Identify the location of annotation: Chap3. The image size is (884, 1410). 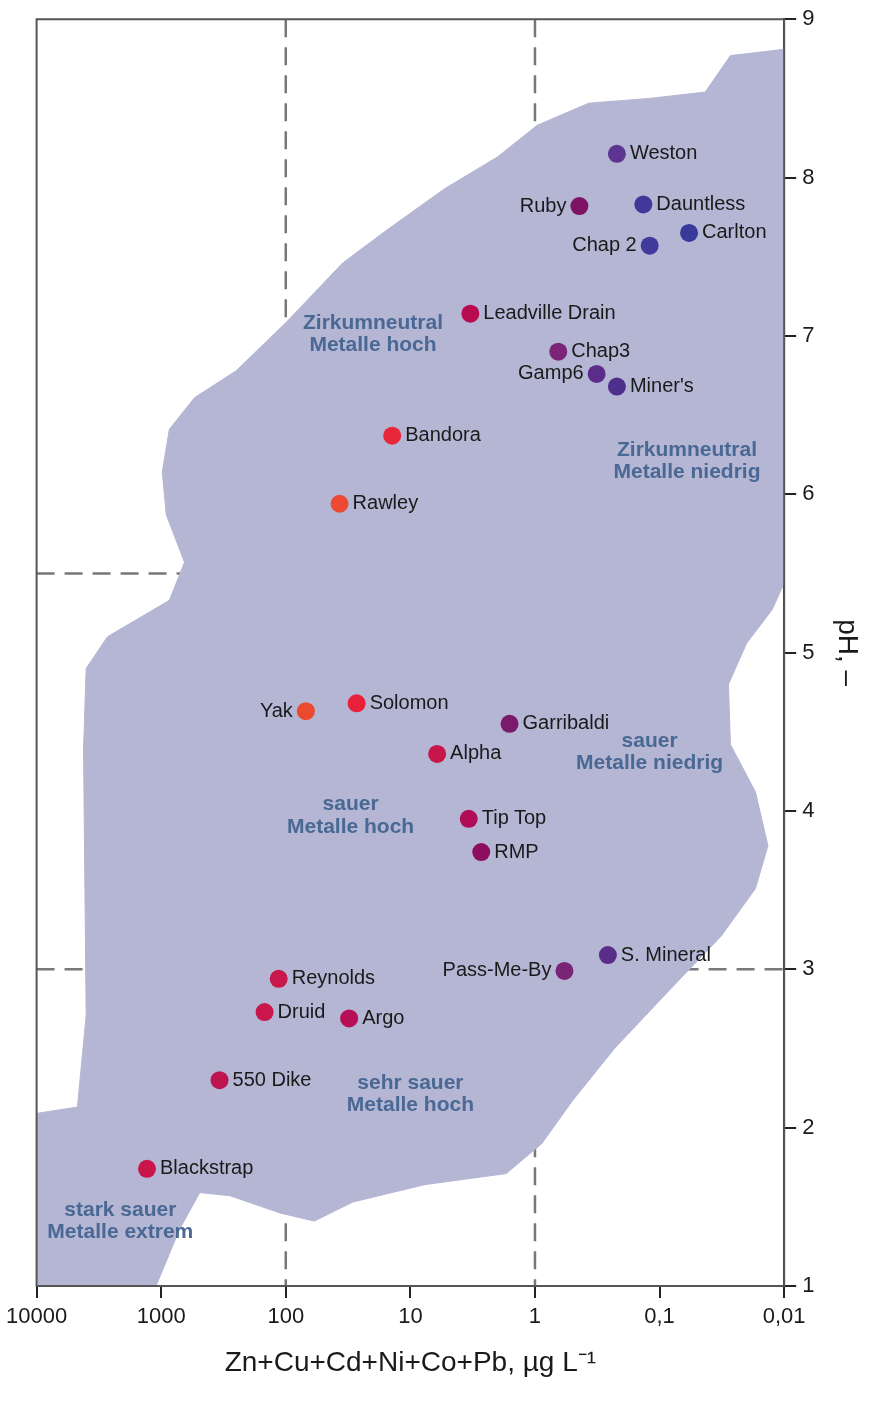
(601, 350).